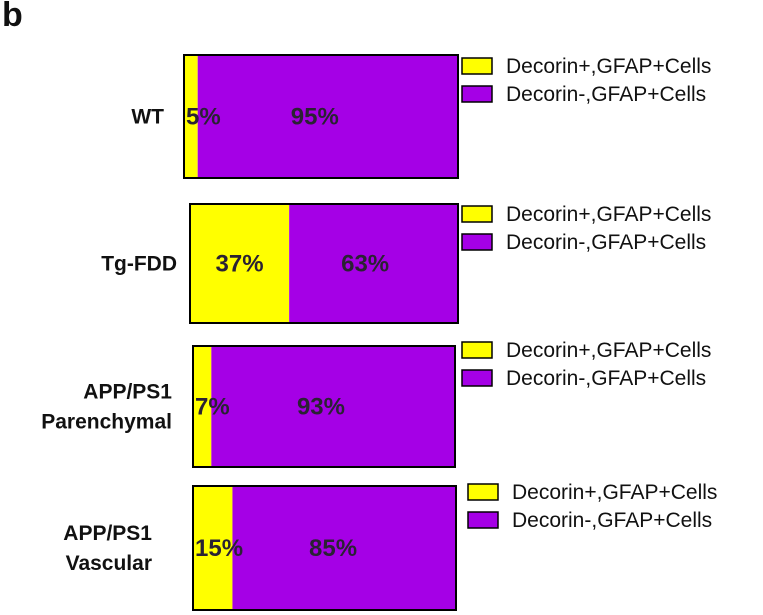 This screenshot has height=615, width=763. What do you see at coordinates (147, 117) in the screenshot?
I see `category-label: WT` at bounding box center [147, 117].